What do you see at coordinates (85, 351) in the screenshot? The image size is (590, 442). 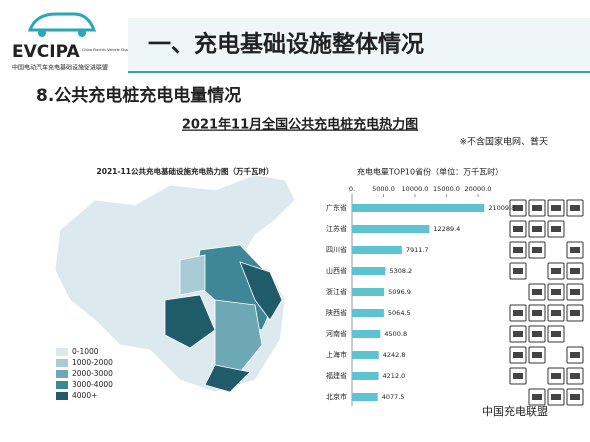 I see `legend-label: 0-1000` at bounding box center [85, 351].